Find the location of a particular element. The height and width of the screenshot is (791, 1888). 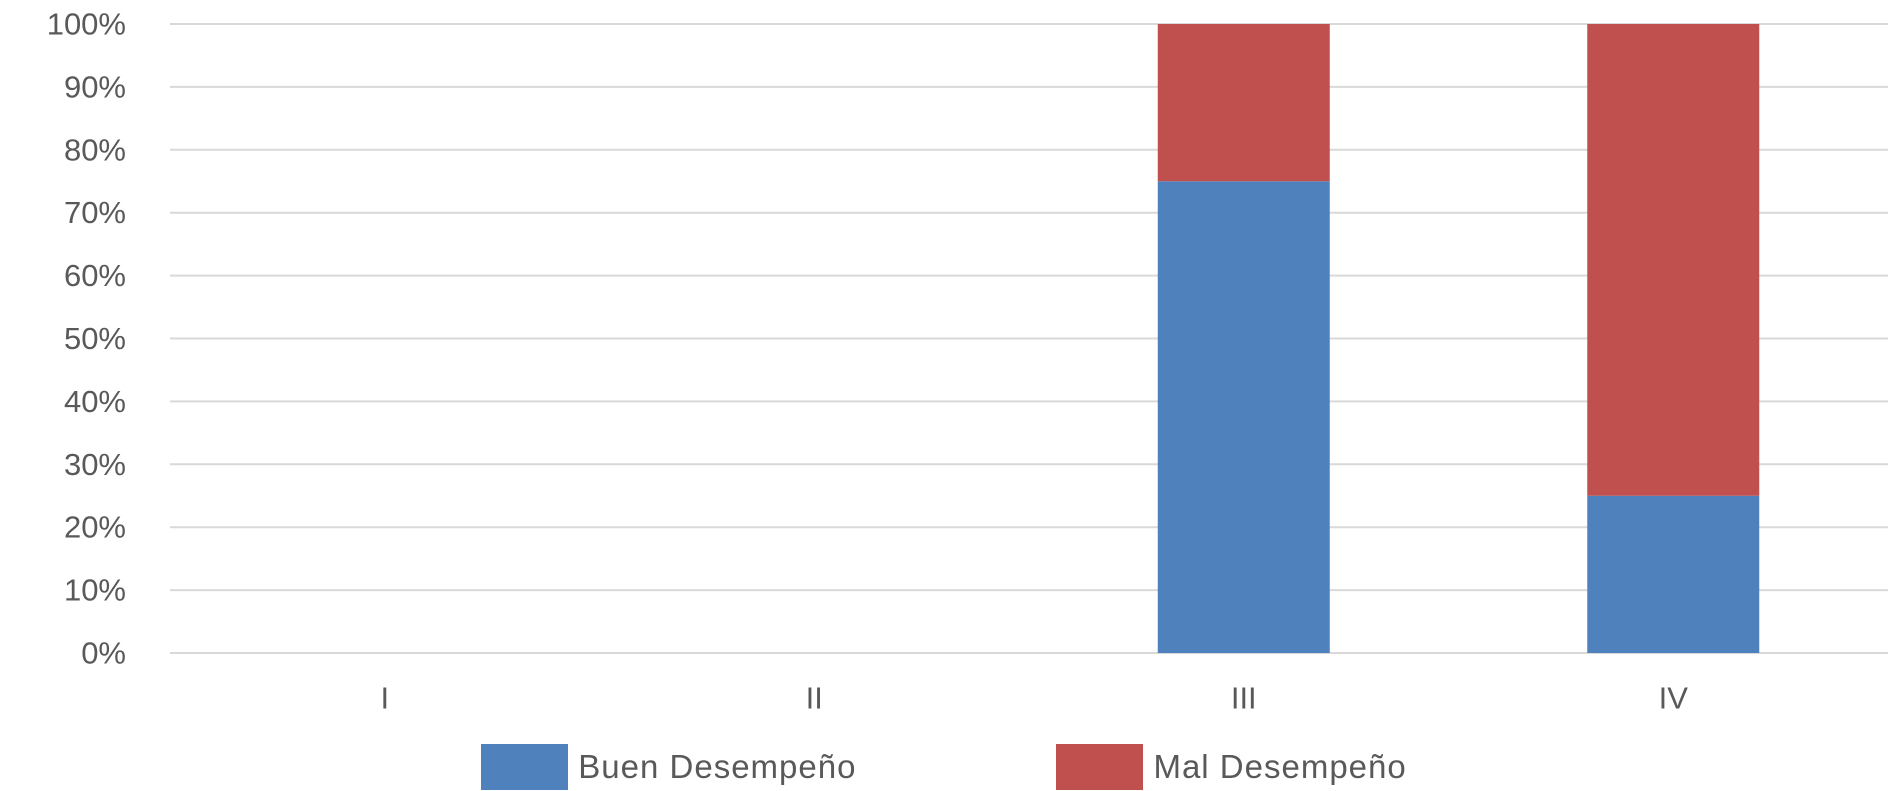

y-tick-label: 70% is located at coordinates (95, 212).